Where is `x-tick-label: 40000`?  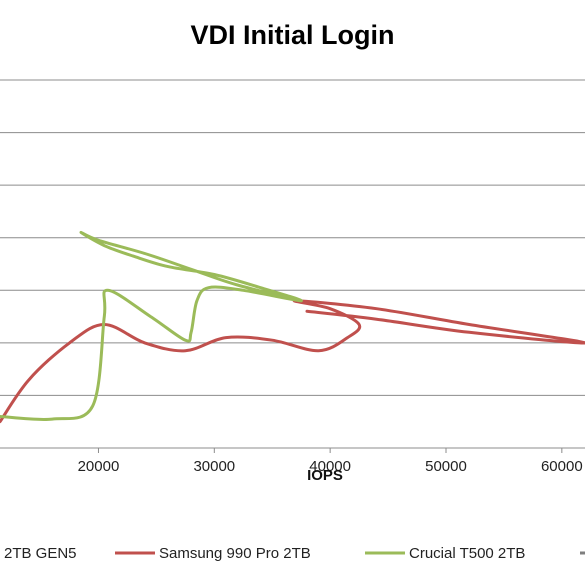
x-tick-label: 40000 is located at coordinates (330, 466).